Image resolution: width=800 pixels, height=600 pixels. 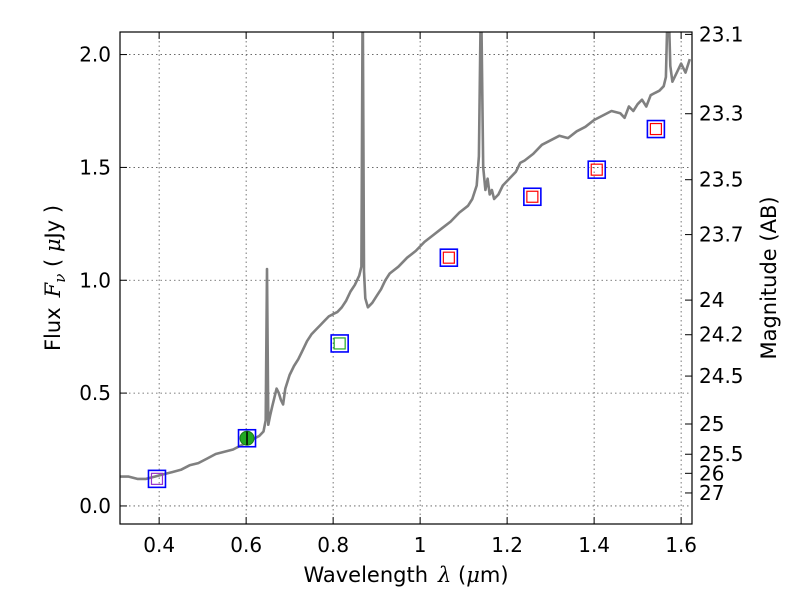 I want to click on photometry-point-green, so click(x=339, y=343).